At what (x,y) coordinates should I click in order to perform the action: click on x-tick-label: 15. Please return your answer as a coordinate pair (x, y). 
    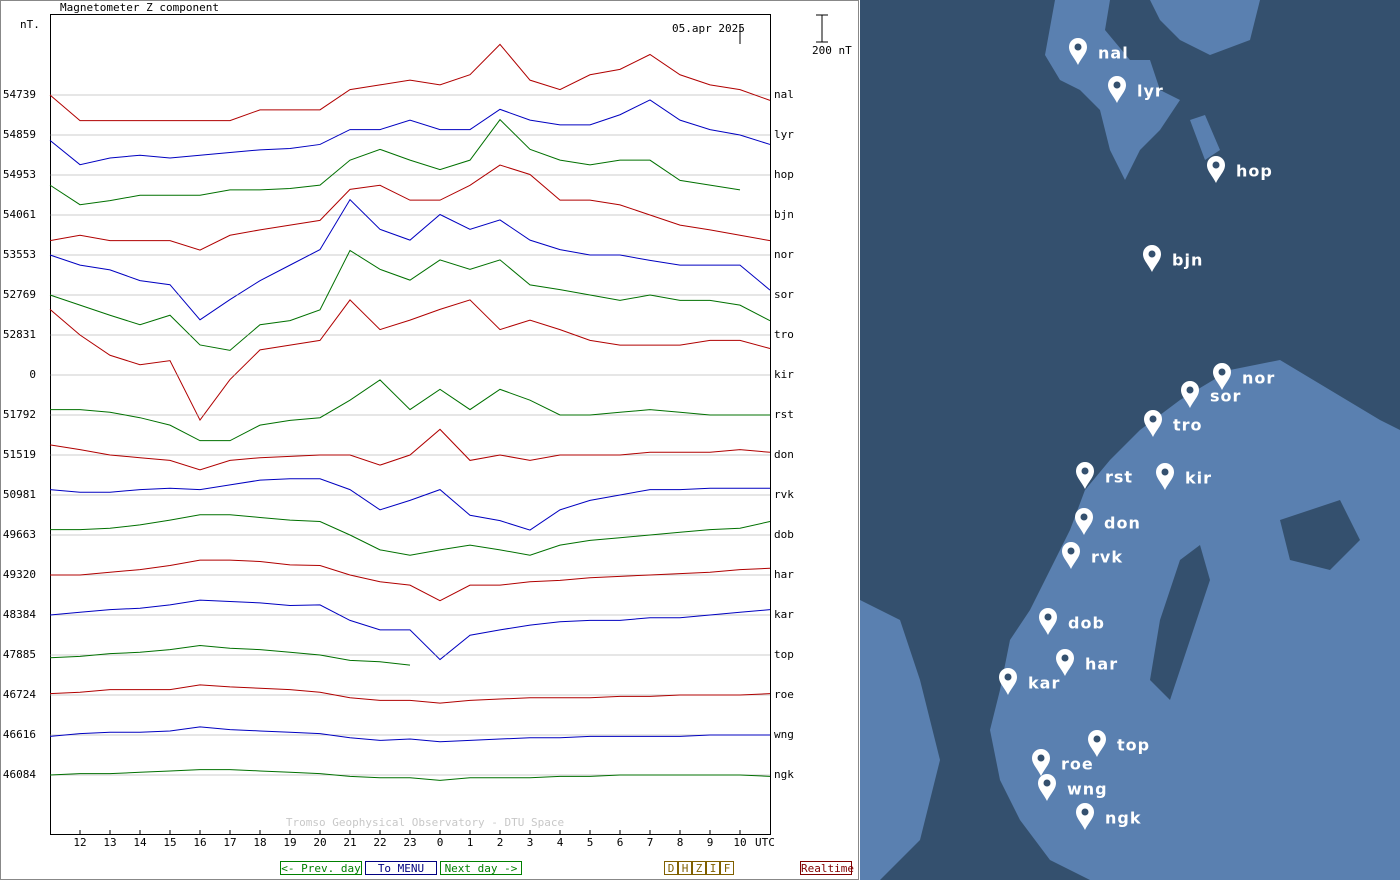
    Looking at the image, I should click on (169, 842).